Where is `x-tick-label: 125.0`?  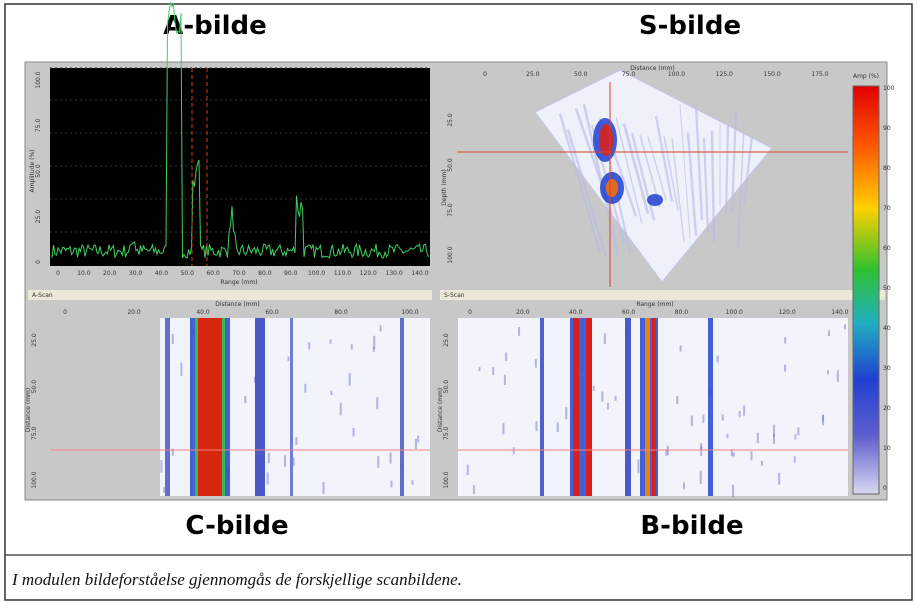
x-tick-label: 125.0 is located at coordinates (724, 74).